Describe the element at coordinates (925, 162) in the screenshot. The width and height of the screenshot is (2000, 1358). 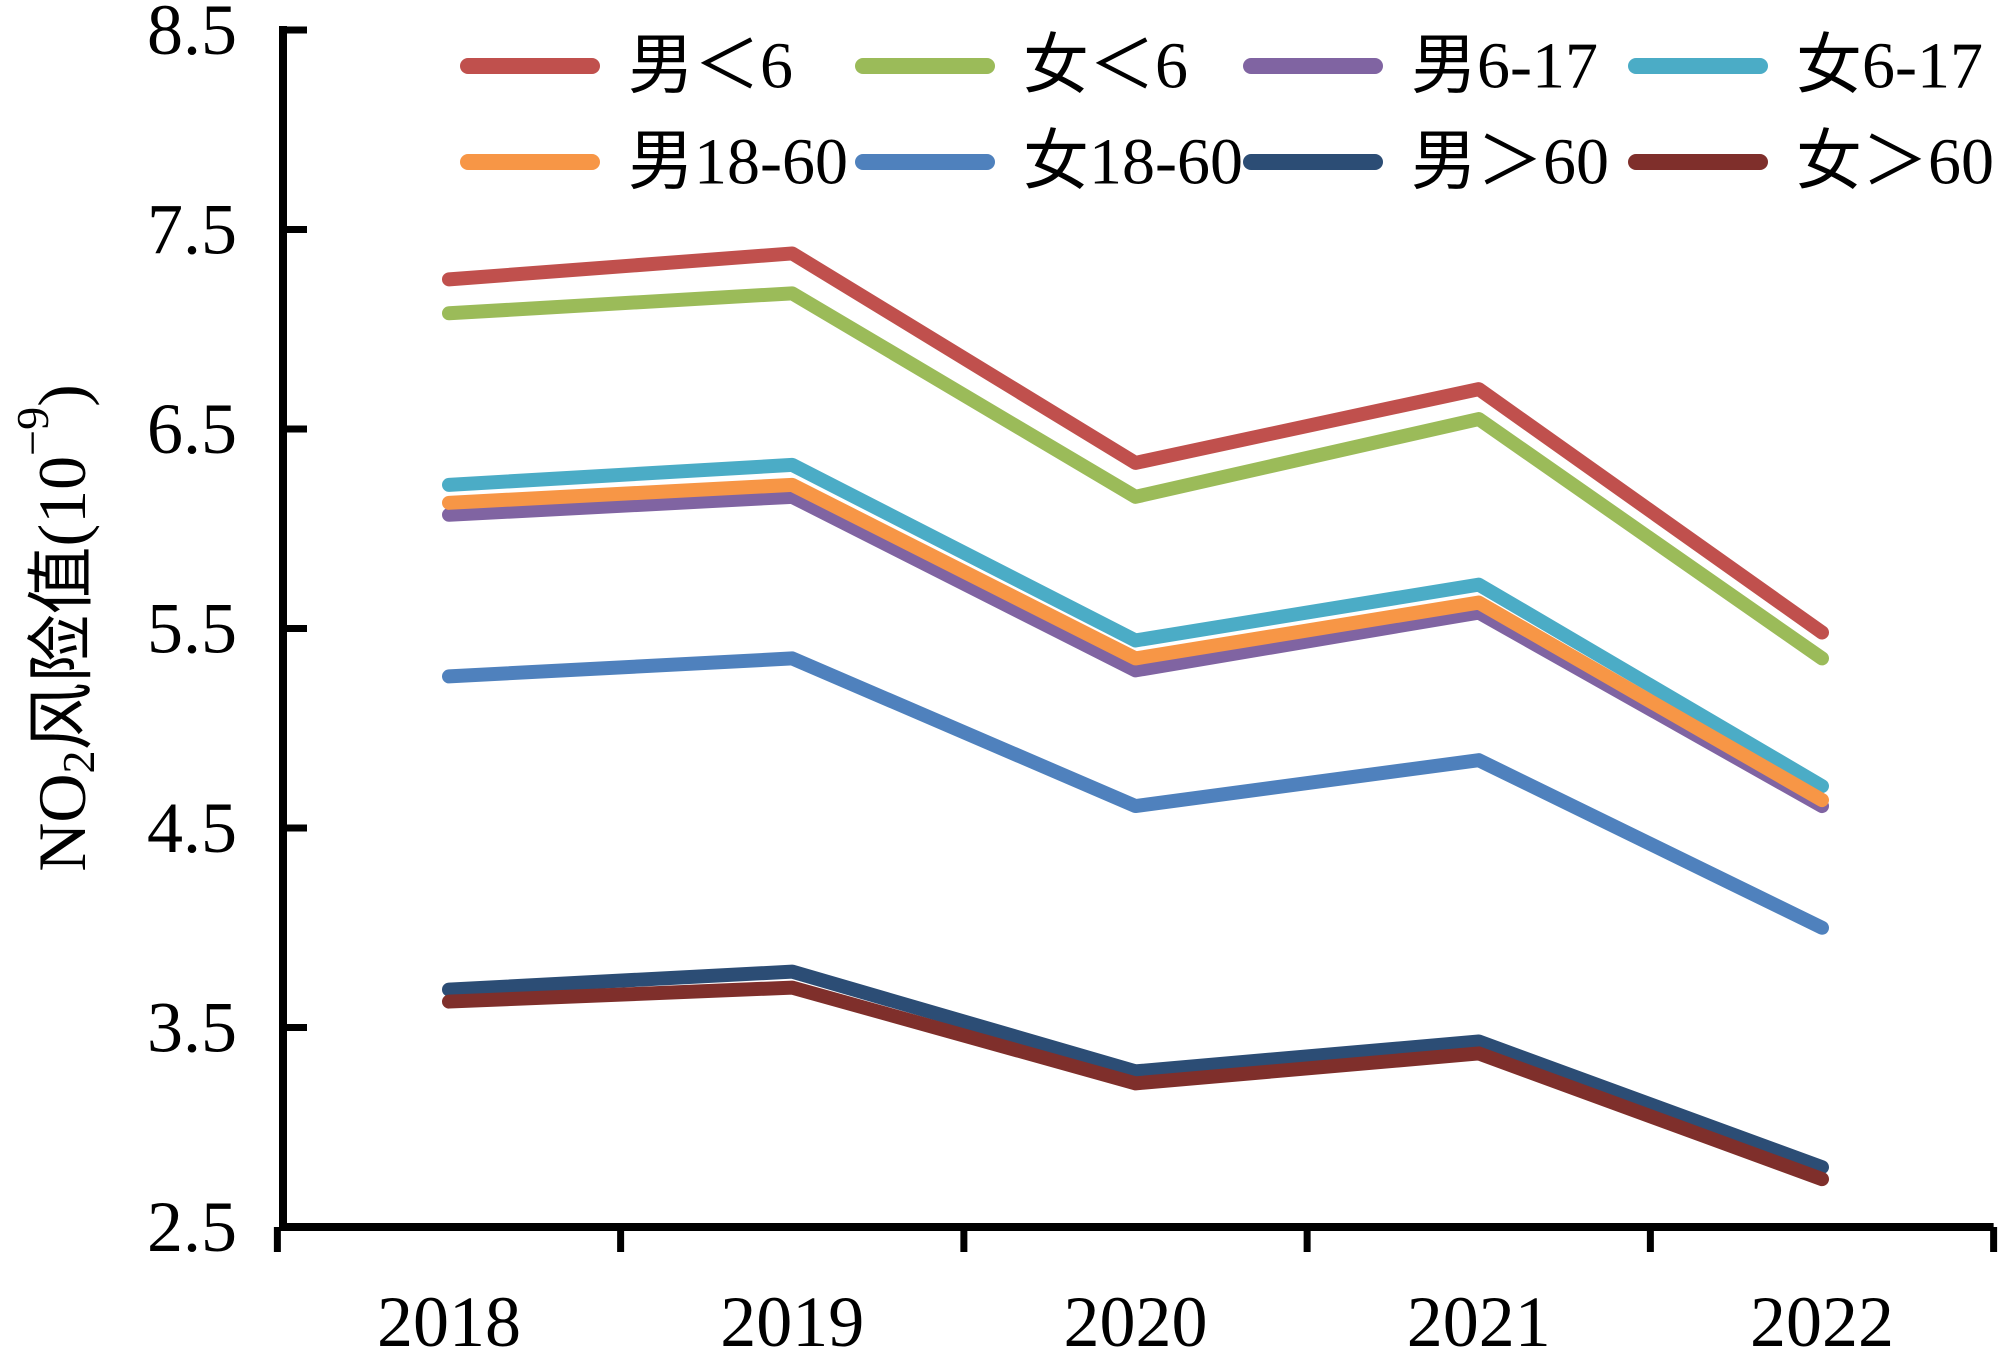
I see `legend-swatch-女18-60` at that location.